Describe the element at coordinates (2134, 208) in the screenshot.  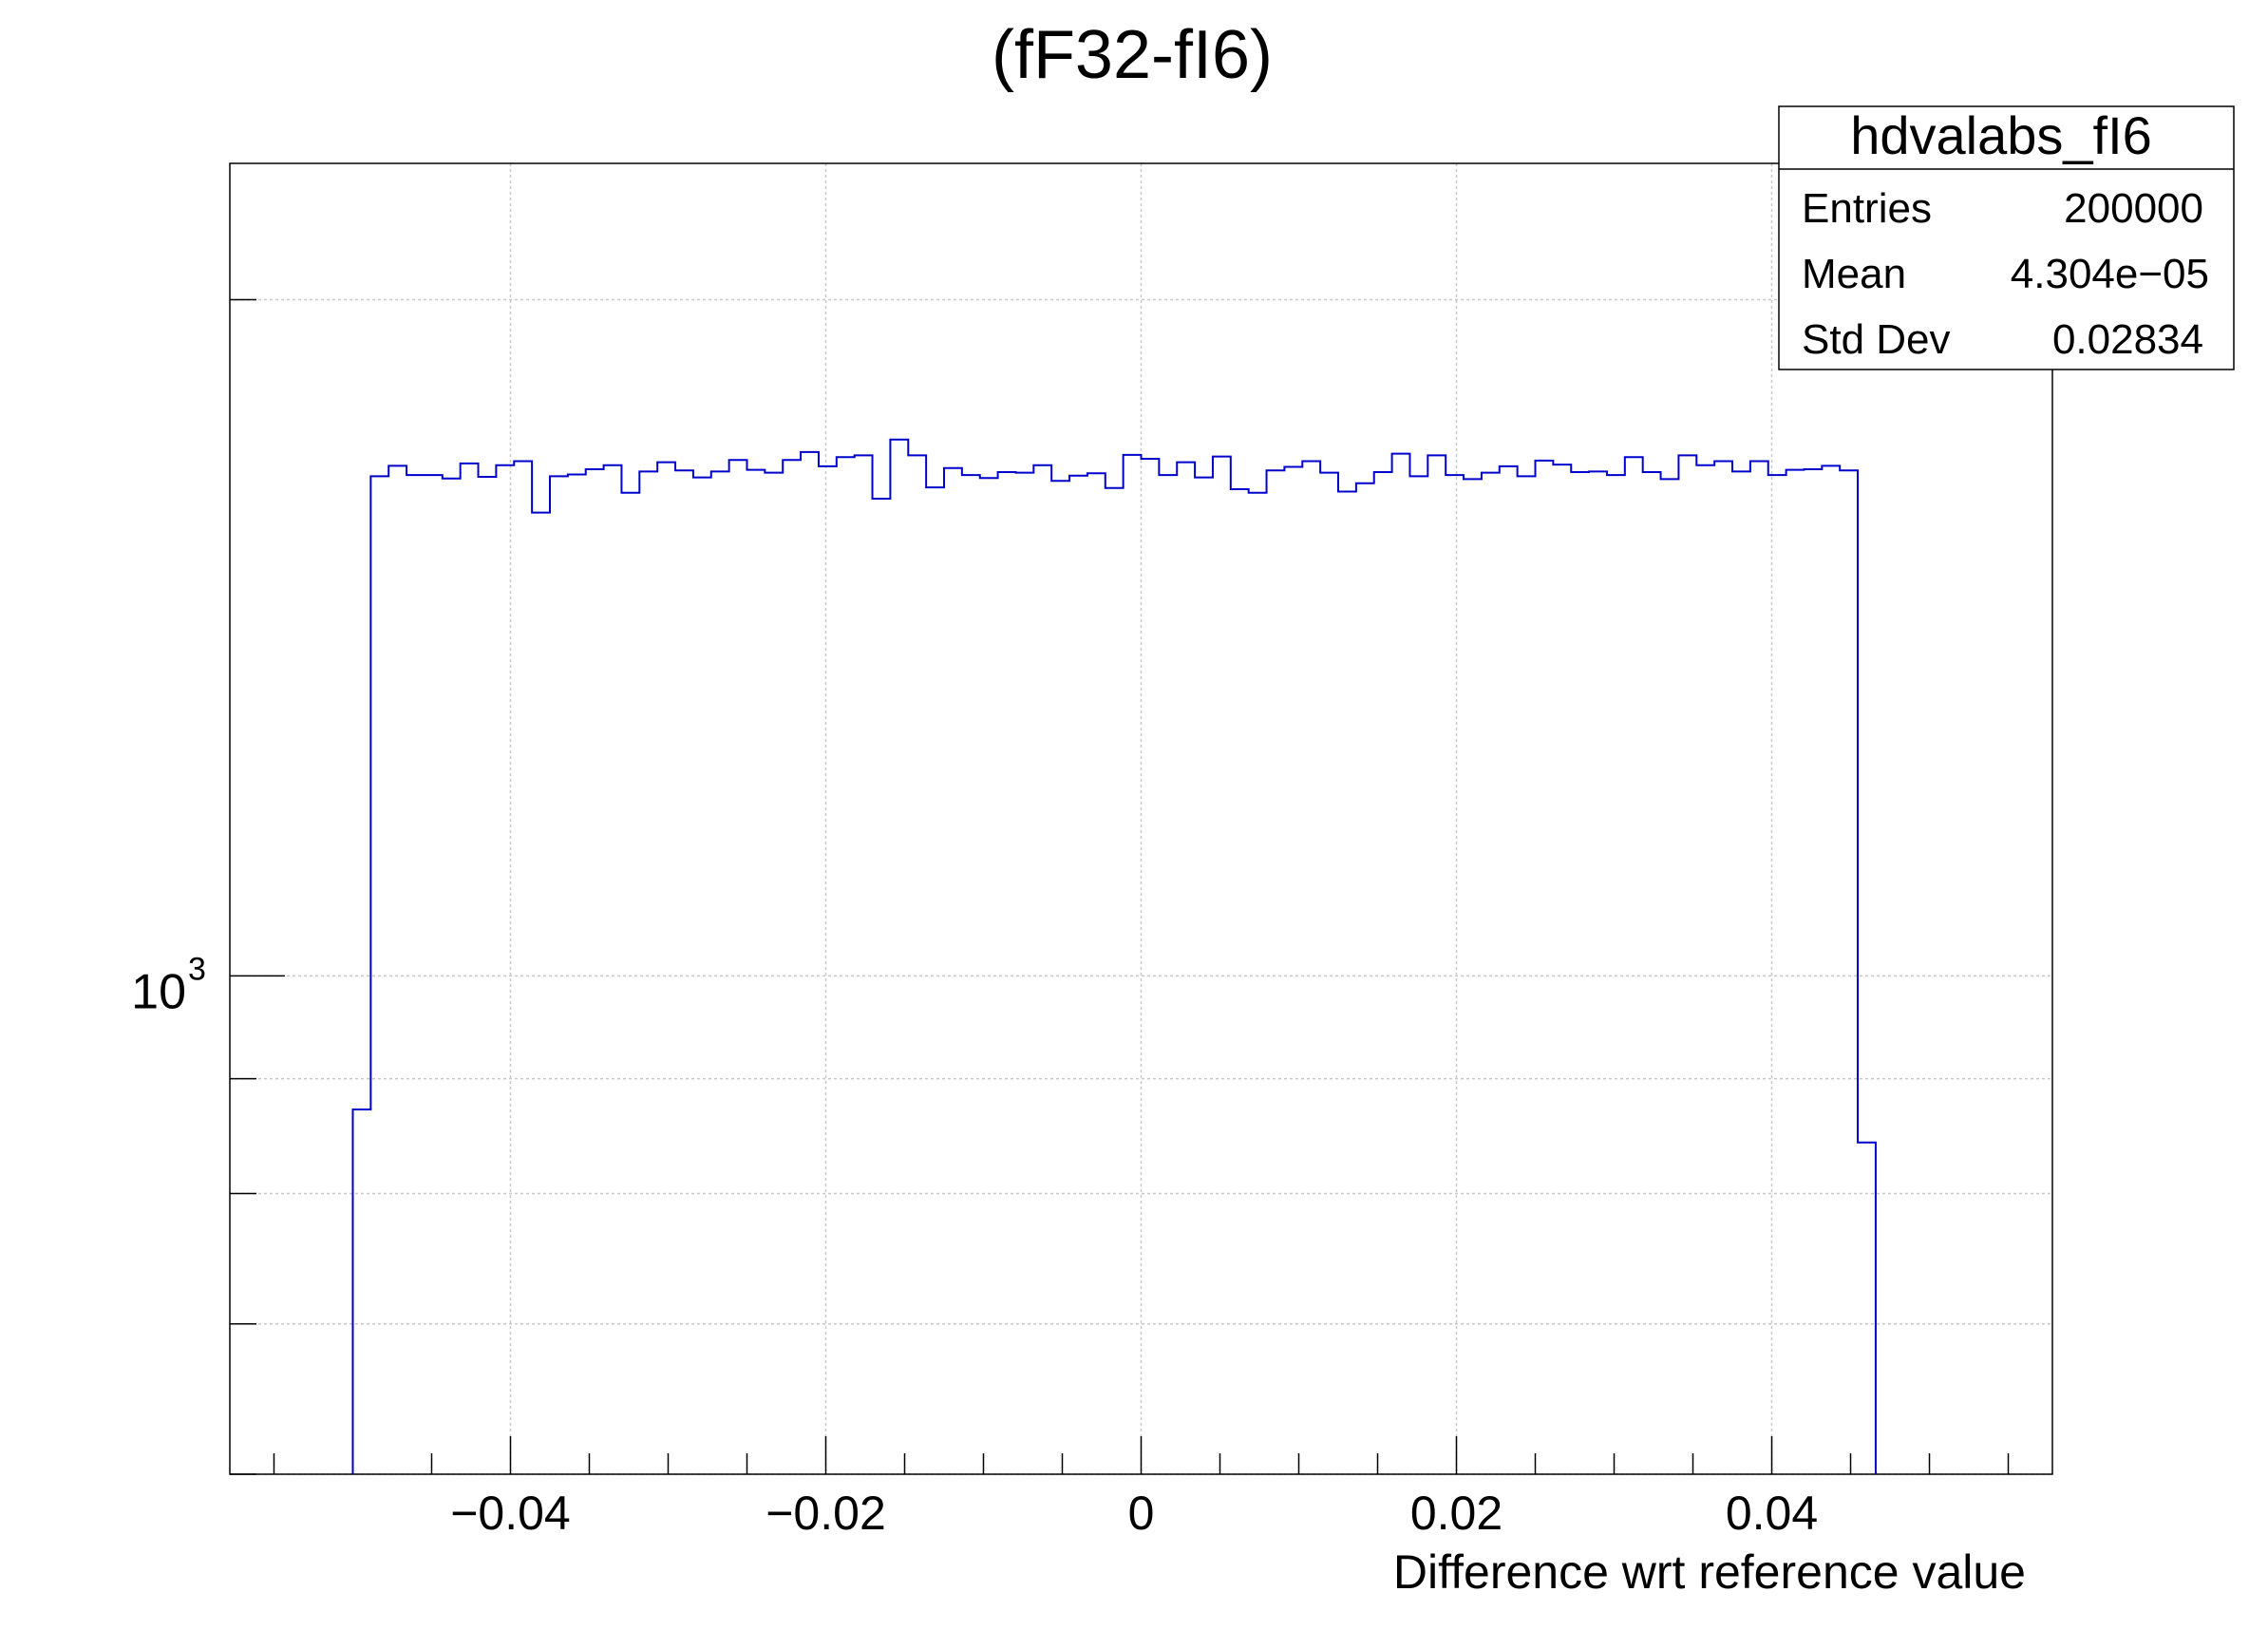
I see `stats-entries-value: 200000` at that location.